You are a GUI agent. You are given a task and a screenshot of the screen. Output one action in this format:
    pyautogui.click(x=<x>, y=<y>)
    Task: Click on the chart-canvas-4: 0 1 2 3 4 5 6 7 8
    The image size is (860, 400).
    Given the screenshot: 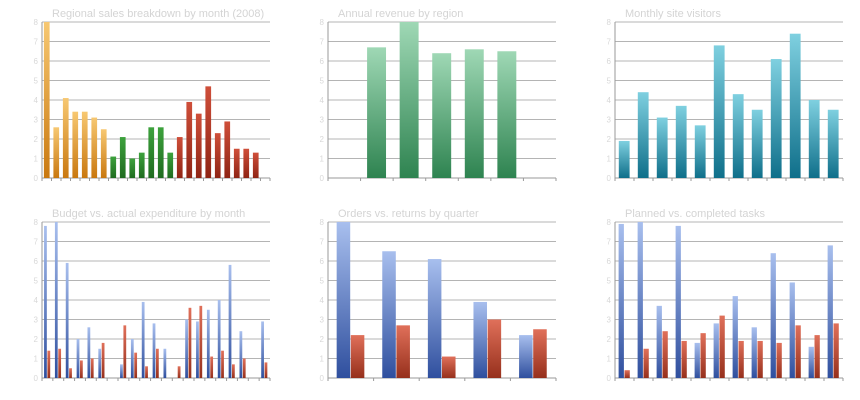 What is the action you would take?
    pyautogui.click(x=152, y=300)
    